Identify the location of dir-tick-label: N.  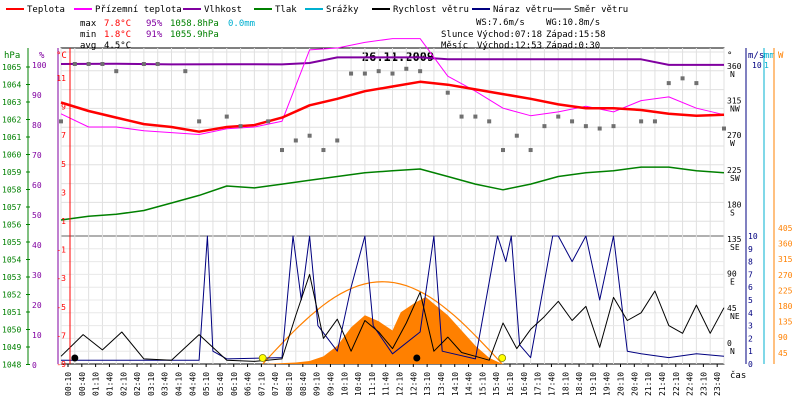
(732, 74).